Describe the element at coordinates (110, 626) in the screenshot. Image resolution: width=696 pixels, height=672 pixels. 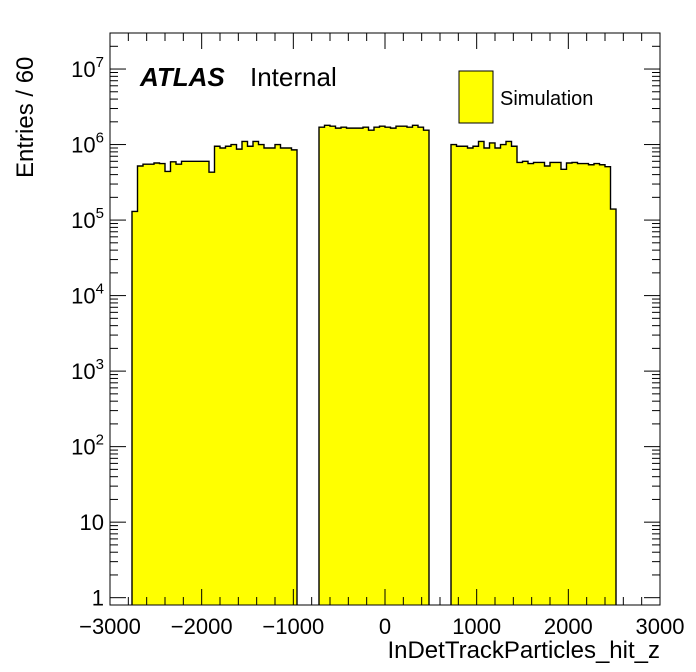
I see `x-tick-label: −3000` at that location.